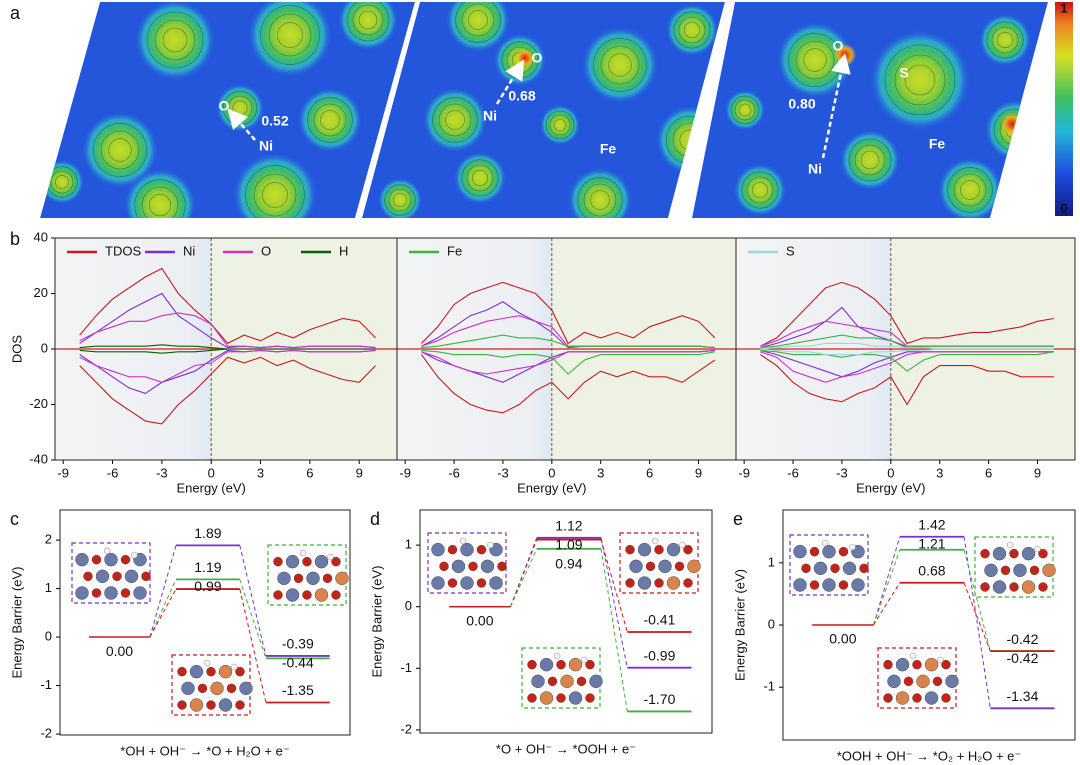 This screenshot has height=765, width=1080. I want to click on x-tick-label: 3, so click(939, 472).